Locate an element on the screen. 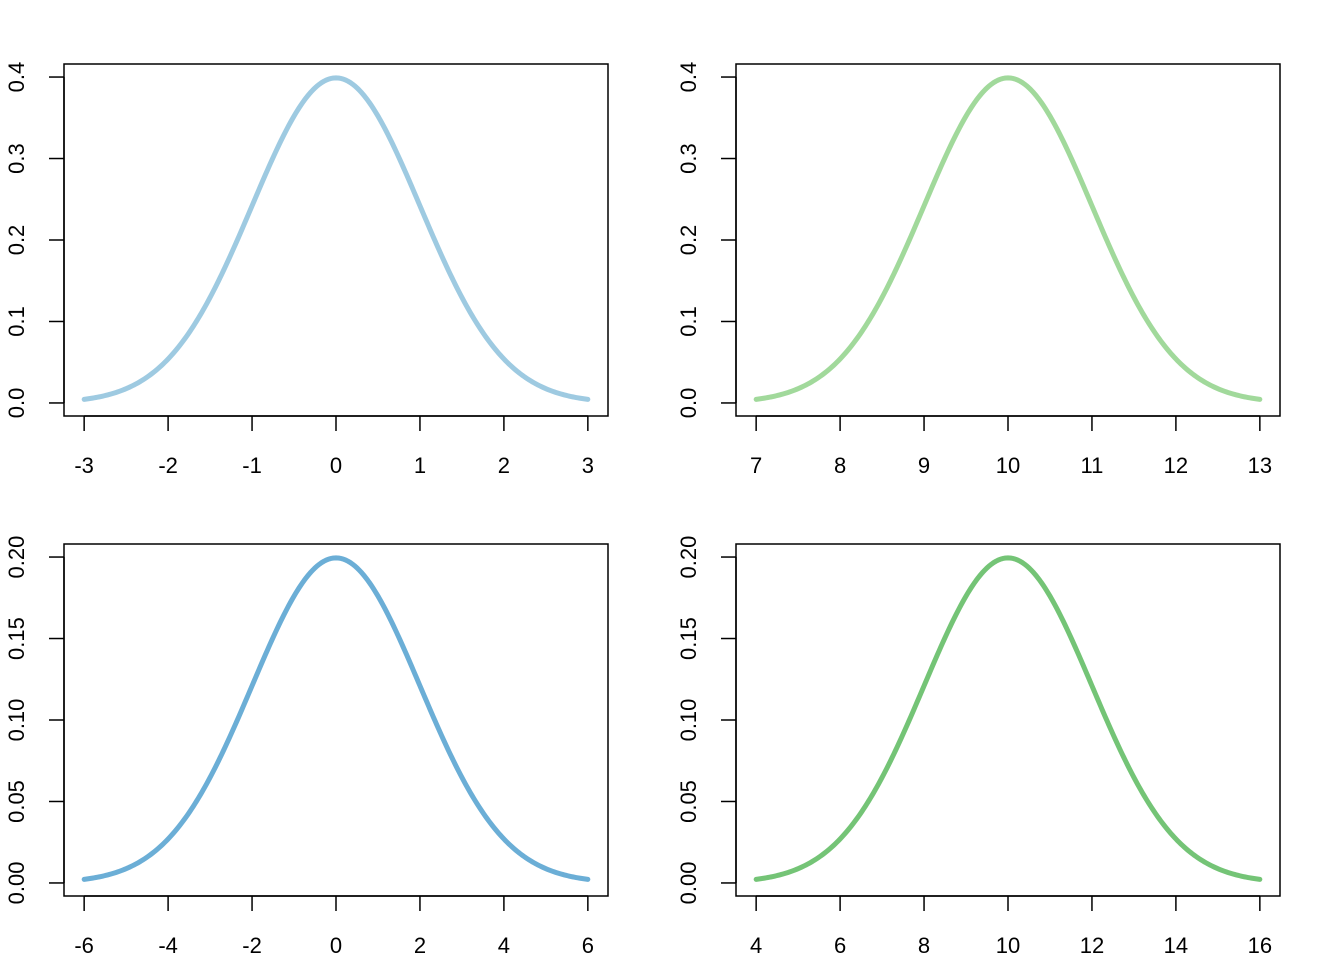 This screenshot has height=960, width=1344. x-tick-label: 14 is located at coordinates (1176, 945).